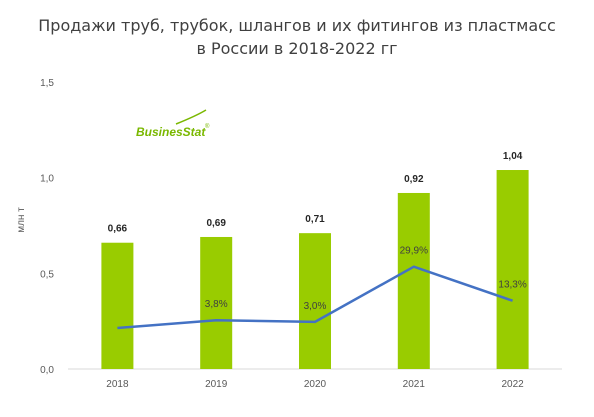 Image resolution: width=594 pixels, height=417 pixels. I want to click on x-axis: 2018 2019 2020 2021 2022, so click(315, 384).